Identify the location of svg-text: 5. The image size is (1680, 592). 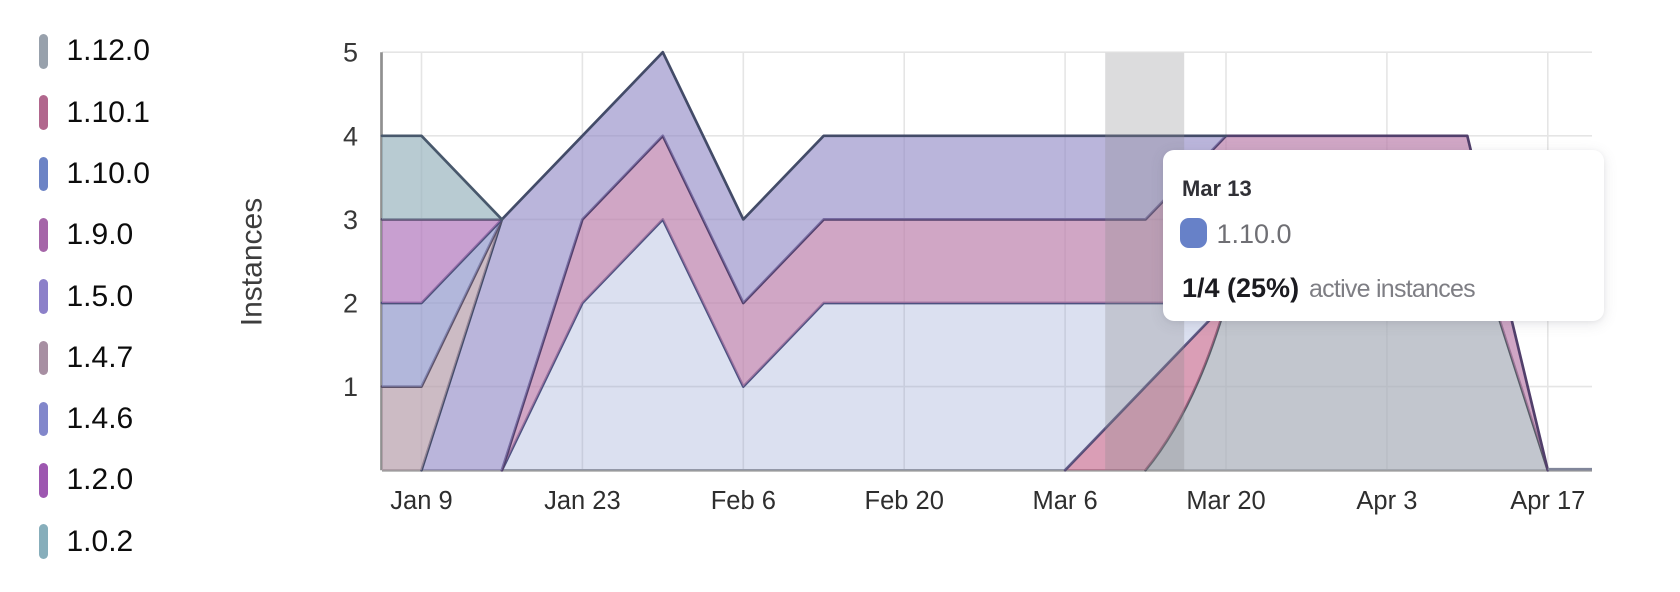
(350, 53).